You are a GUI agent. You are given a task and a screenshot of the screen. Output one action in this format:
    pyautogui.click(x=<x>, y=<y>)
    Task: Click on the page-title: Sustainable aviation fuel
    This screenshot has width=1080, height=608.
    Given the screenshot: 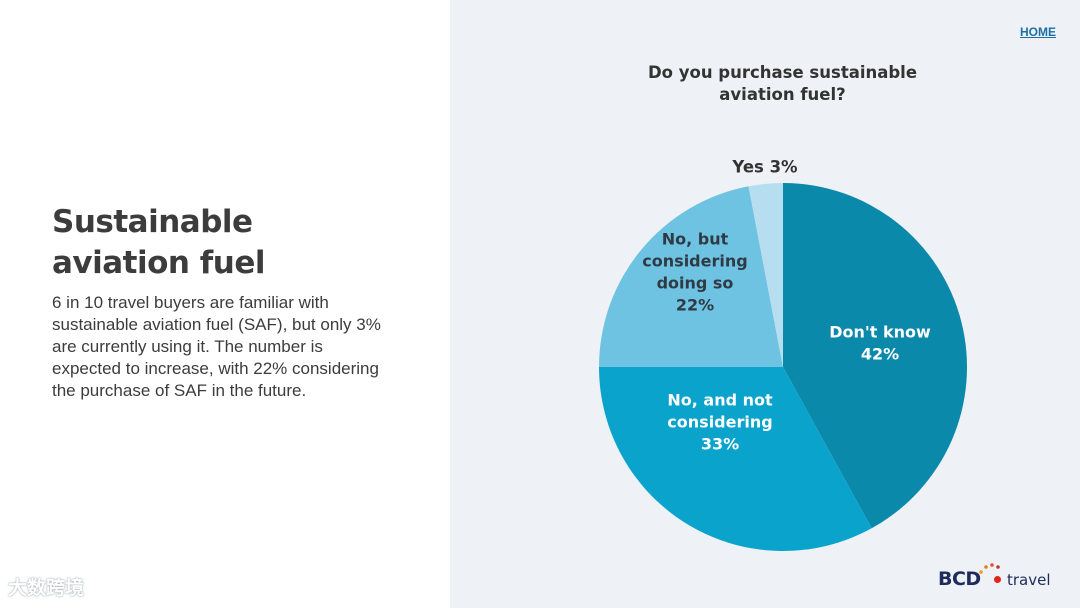 What is the action you would take?
    pyautogui.click(x=222, y=243)
    